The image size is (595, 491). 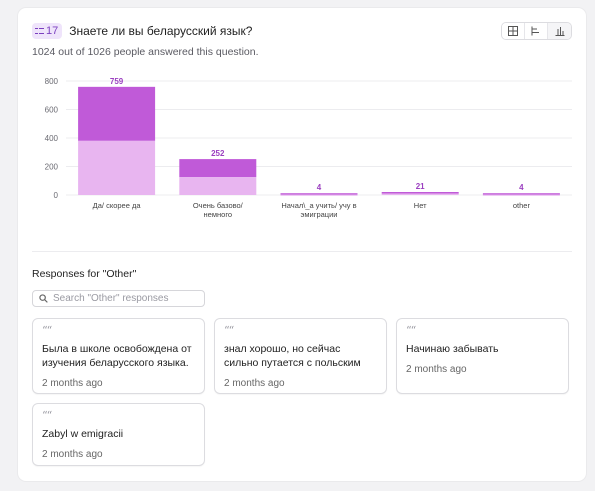 What do you see at coordinates (52, 138) in the screenshot?
I see `y-tick-label: 400` at bounding box center [52, 138].